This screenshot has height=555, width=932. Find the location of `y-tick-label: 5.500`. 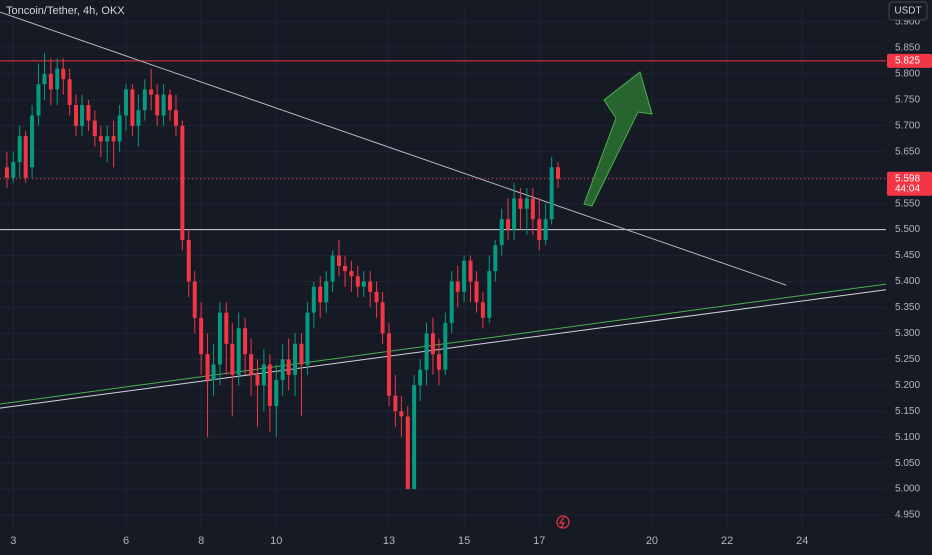

y-tick-label: 5.500 is located at coordinates (907, 229).